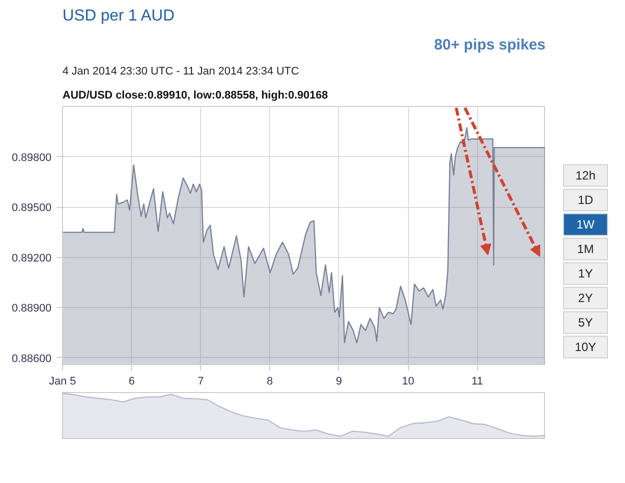  I want to click on x-tick-label: 8, so click(269, 382).